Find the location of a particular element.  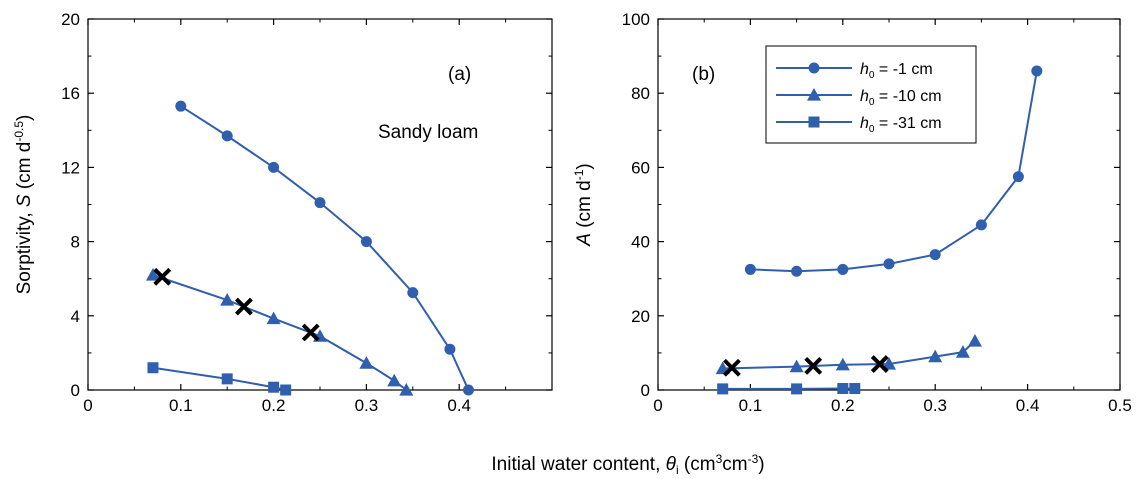

y-tick-label-a: 4 is located at coordinates (75, 316).